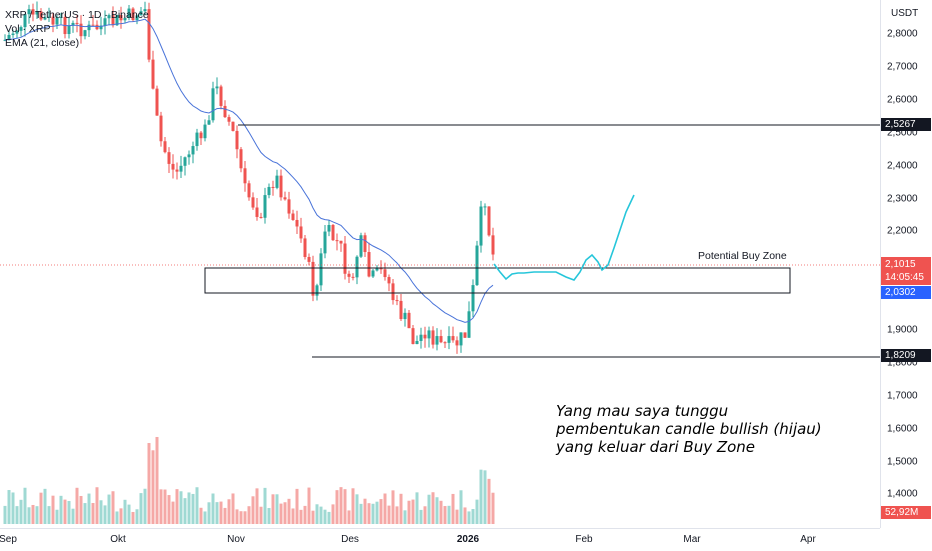 This screenshot has height=551, width=932. I want to click on buy-zone-box, so click(497, 280).